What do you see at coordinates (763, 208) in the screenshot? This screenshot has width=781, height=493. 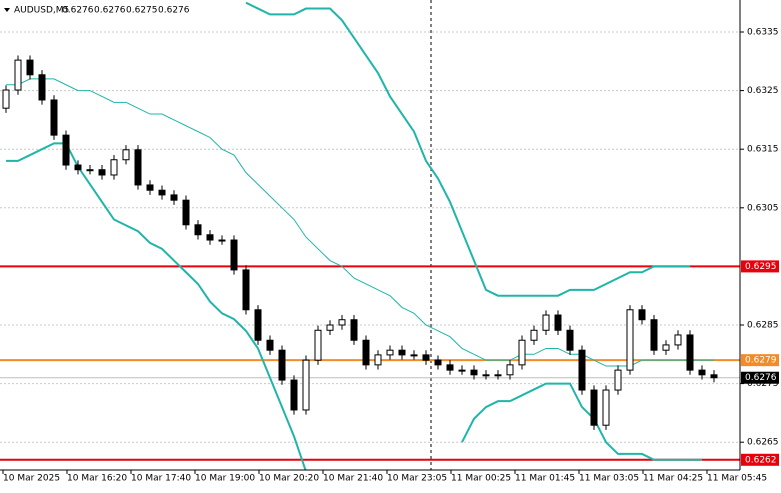 I see `y-tick-label: 0.6305` at bounding box center [763, 208].